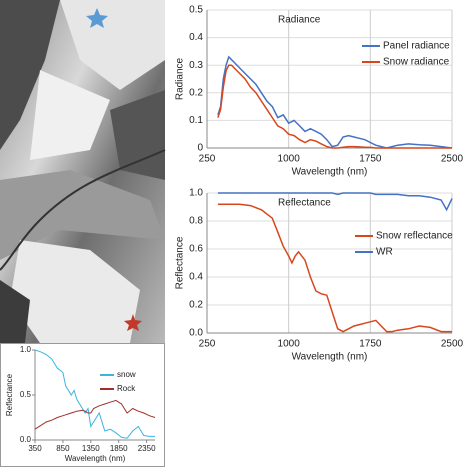 Image resolution: width=474 pixels, height=467 pixels. Describe the element at coordinates (416, 62) in the screenshot. I see `legend-label: Snow radiance` at that location.